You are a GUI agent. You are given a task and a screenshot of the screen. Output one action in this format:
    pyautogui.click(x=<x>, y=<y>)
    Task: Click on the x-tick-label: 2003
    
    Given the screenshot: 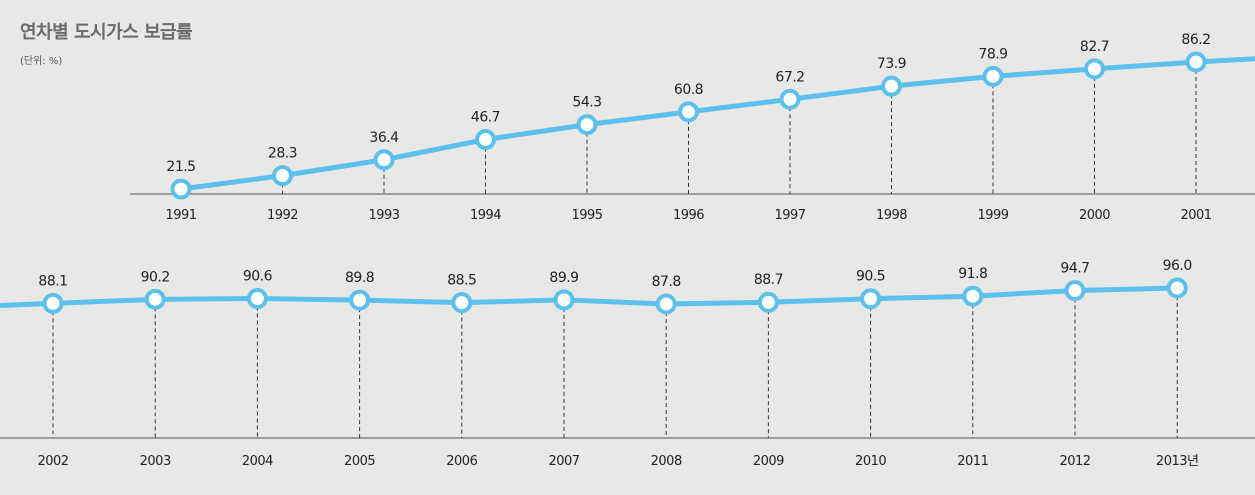 What is the action you would take?
    pyautogui.click(x=155, y=461)
    